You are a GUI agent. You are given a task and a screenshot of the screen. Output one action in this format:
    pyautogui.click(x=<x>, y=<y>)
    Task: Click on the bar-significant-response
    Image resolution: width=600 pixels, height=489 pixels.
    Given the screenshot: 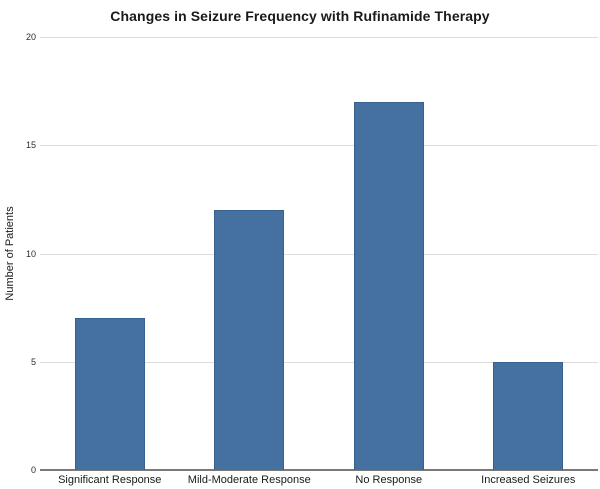 What is the action you would take?
    pyautogui.click(x=109, y=394)
    